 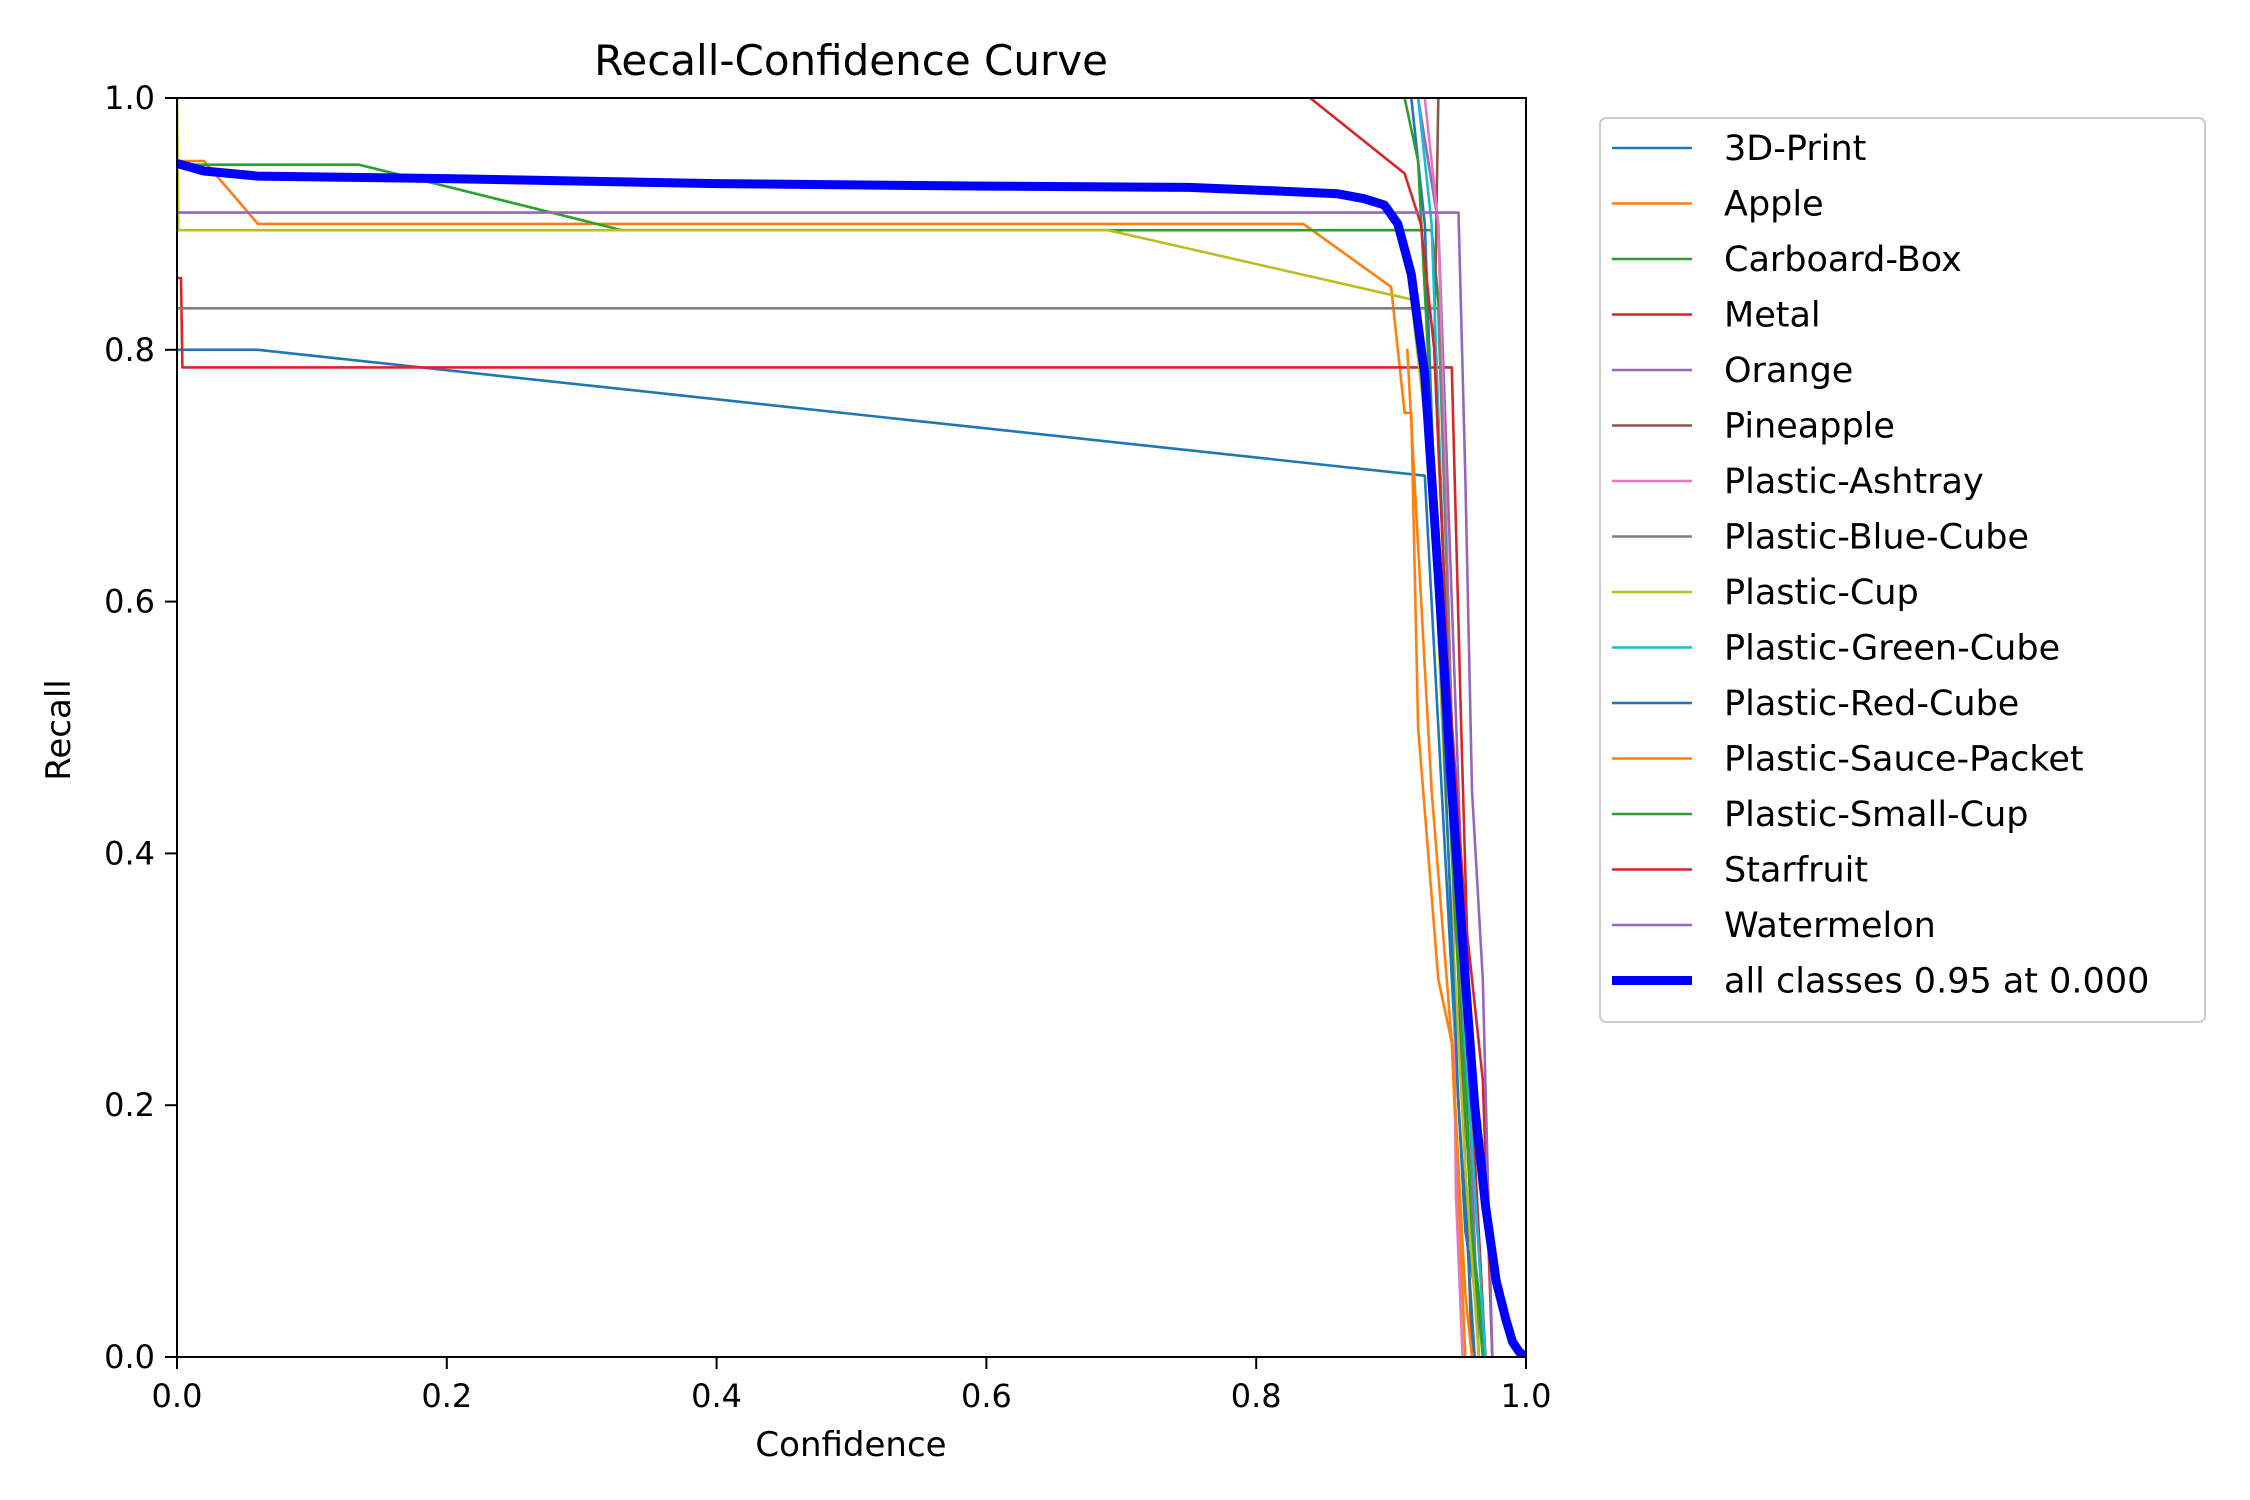 What do you see at coordinates (1876, 538) in the screenshot?
I see `legend-label-plastic-blue-cube: Plastic-Blue-Cube` at bounding box center [1876, 538].